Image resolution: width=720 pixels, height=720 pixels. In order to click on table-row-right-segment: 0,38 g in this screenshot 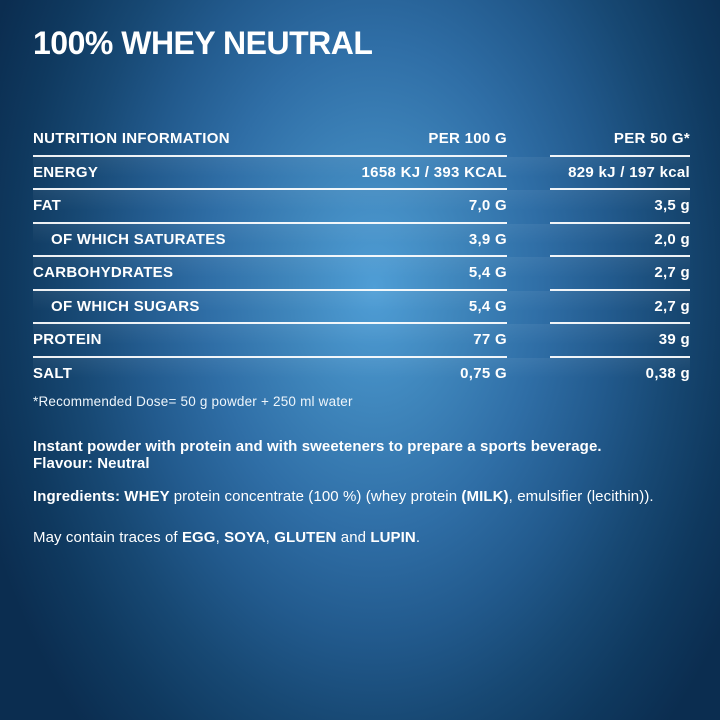, I will do `click(620, 375)`.